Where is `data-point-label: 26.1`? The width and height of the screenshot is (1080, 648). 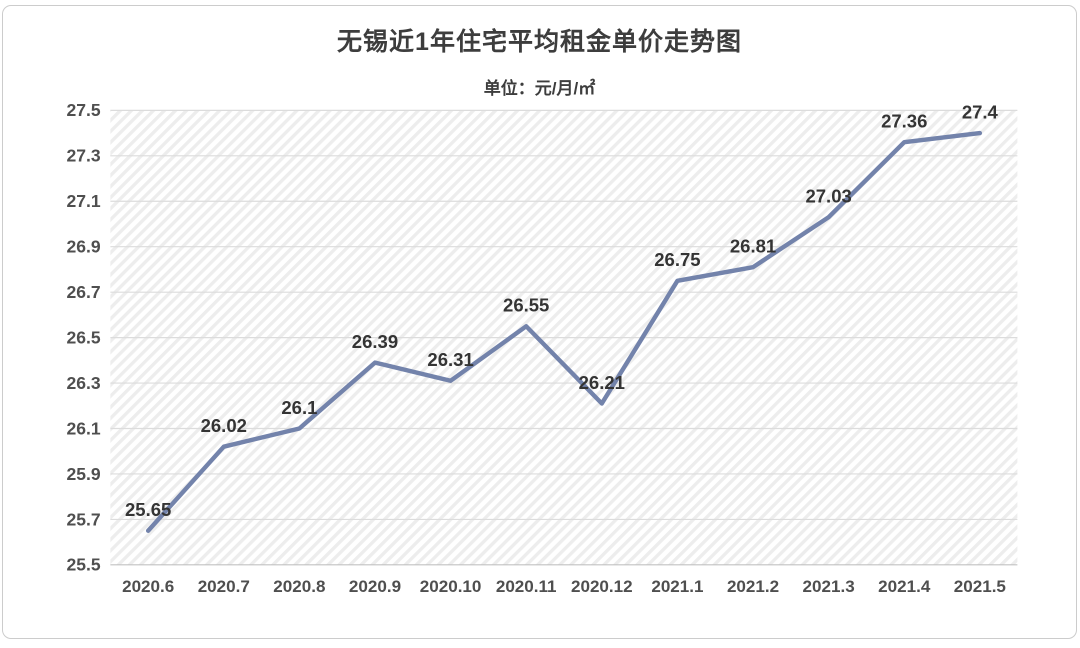 data-point-label: 26.1 is located at coordinates (299, 407).